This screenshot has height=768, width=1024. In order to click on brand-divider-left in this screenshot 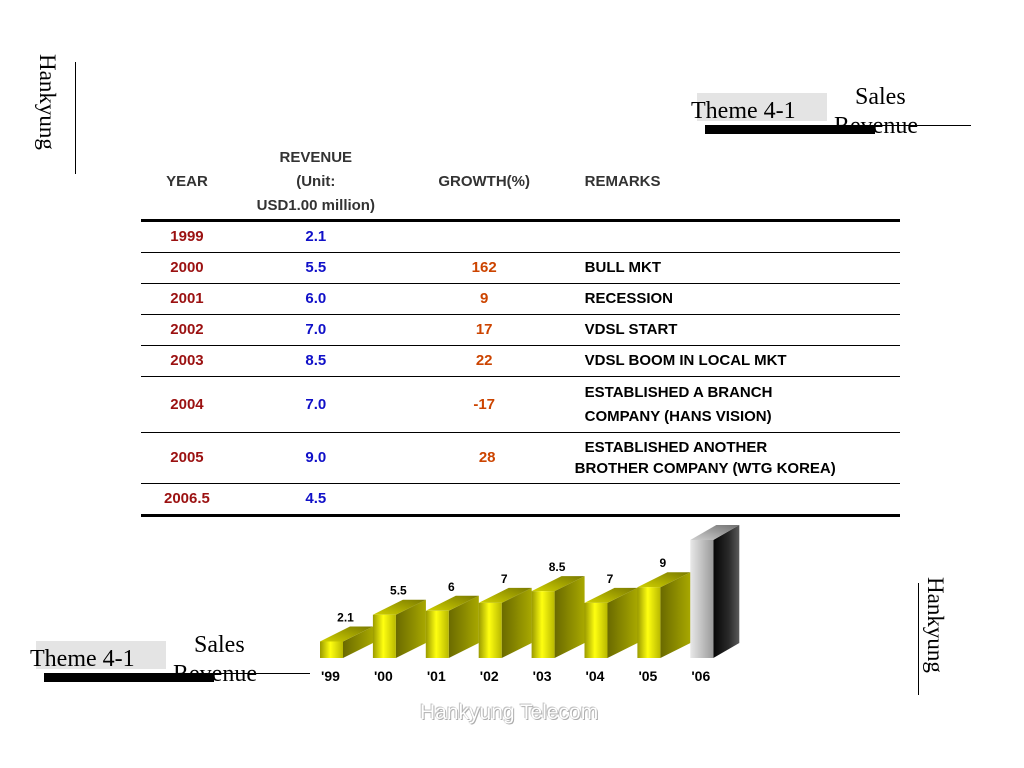, I will do `click(75, 118)`.